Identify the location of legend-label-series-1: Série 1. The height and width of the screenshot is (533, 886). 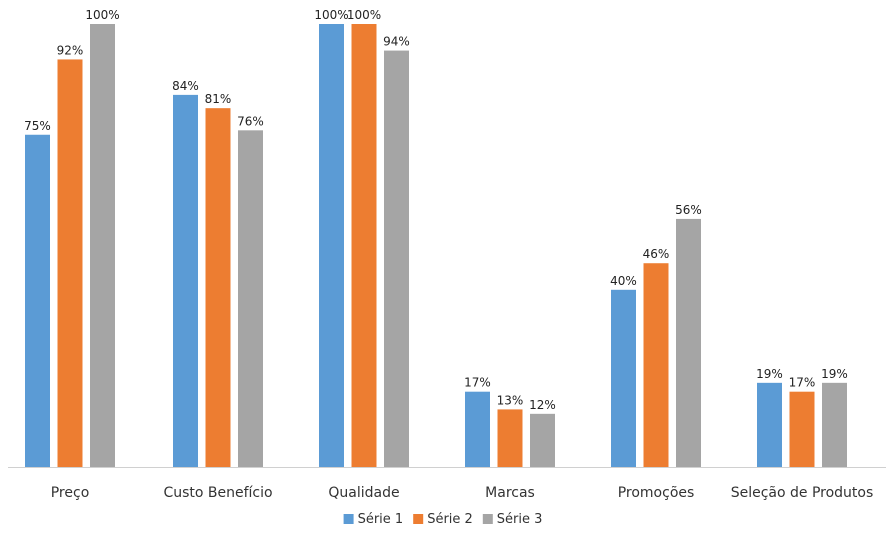
(381, 519).